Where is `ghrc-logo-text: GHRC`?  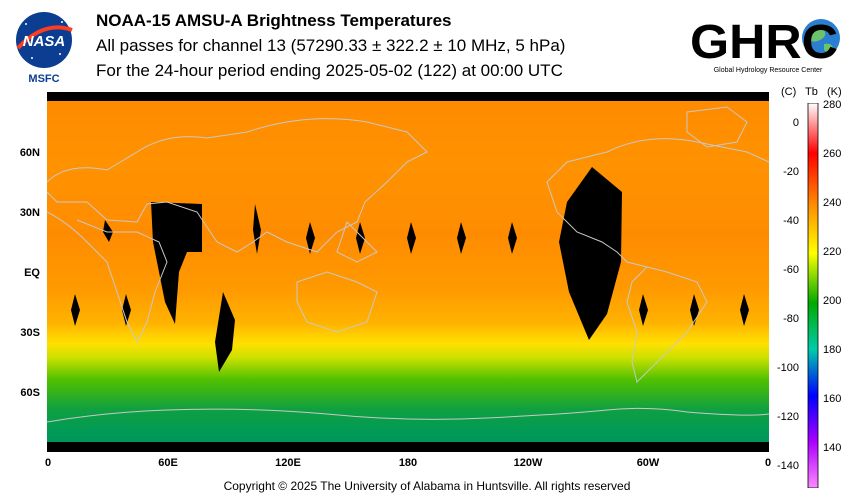 ghrc-logo-text: GHRC is located at coordinates (764, 42).